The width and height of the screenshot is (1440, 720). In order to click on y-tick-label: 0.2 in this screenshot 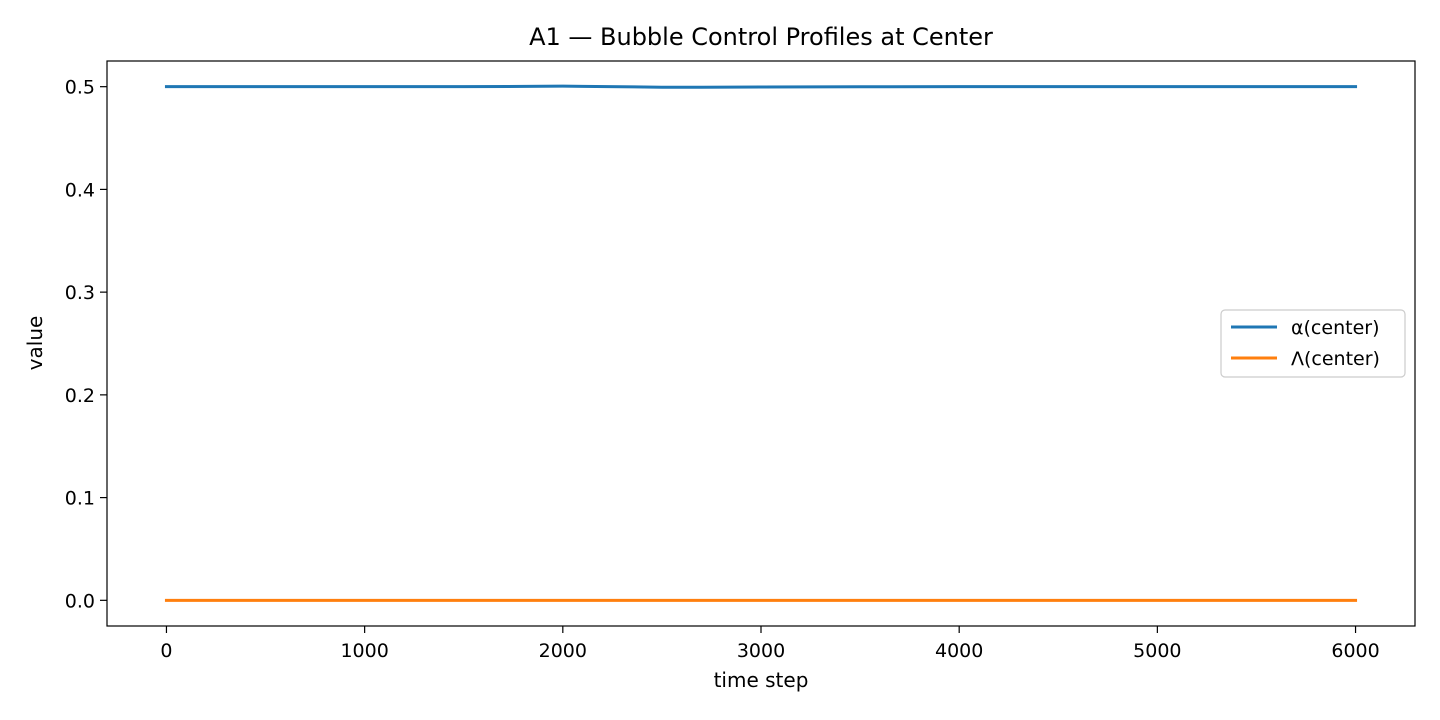, I will do `click(80, 396)`.